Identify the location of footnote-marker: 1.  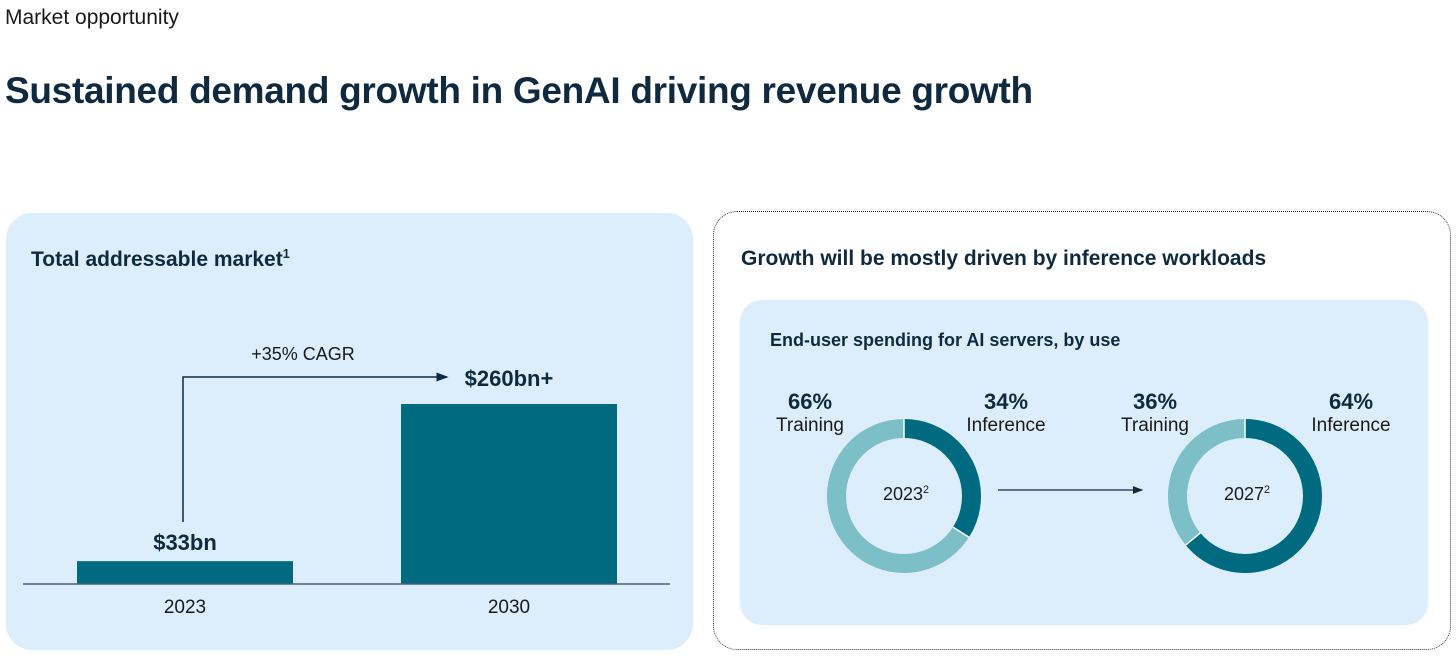
(286, 254).